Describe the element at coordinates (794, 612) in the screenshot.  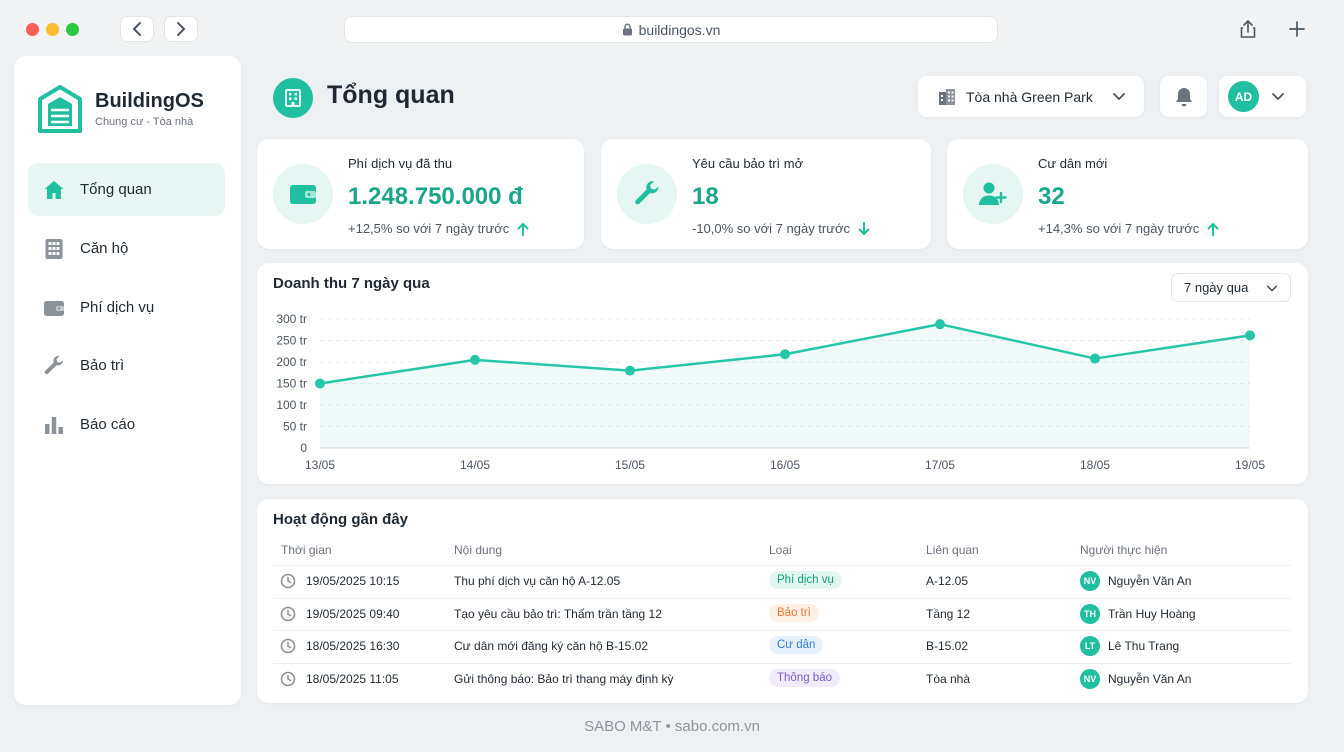
I see `activity-type-badge: Bảo trì` at that location.